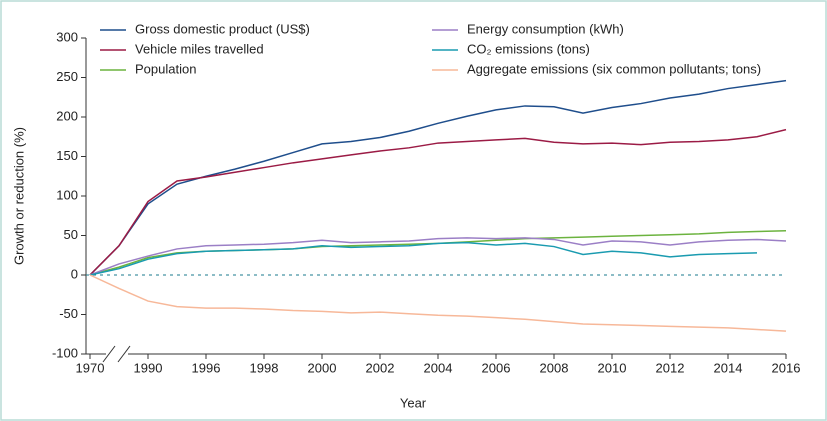  Describe the element at coordinates (68, 313) in the screenshot. I see `y-tick-label: -50` at that location.